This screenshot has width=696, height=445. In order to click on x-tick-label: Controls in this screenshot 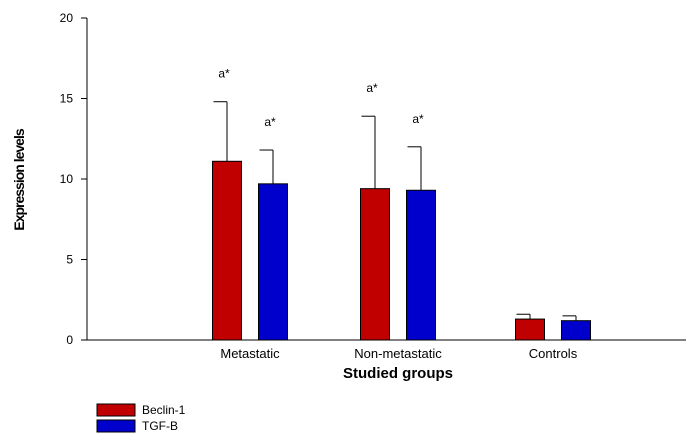, I will do `click(553, 353)`.